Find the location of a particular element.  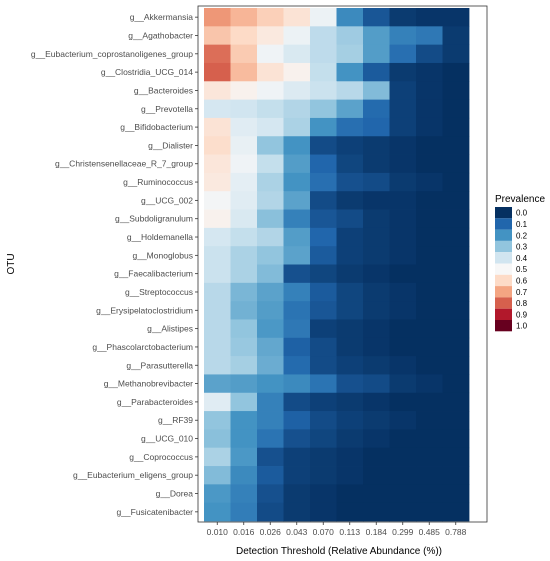

x-tick-label: 0.184 is located at coordinates (377, 532).